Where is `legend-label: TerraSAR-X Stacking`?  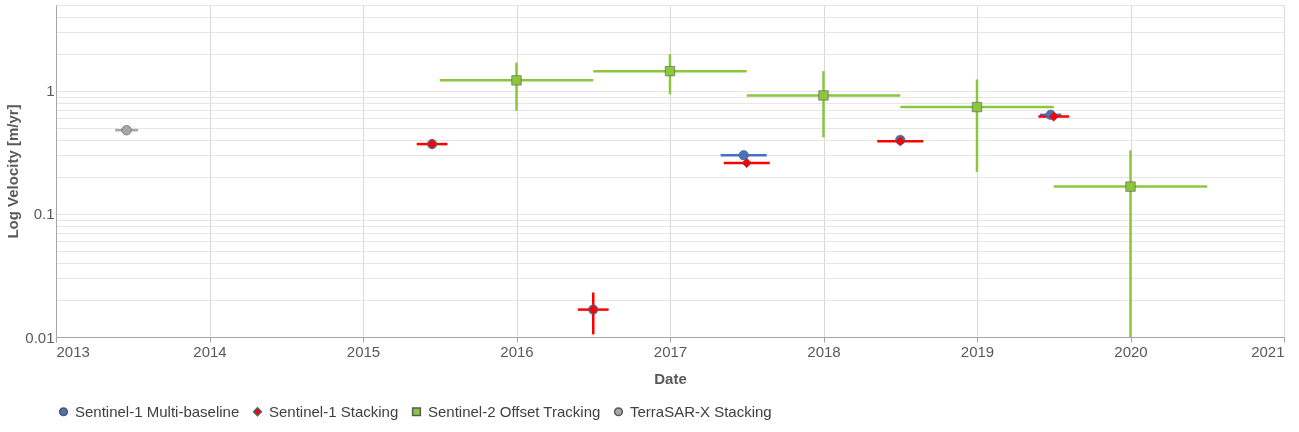 legend-label: TerraSAR-X Stacking is located at coordinates (701, 411).